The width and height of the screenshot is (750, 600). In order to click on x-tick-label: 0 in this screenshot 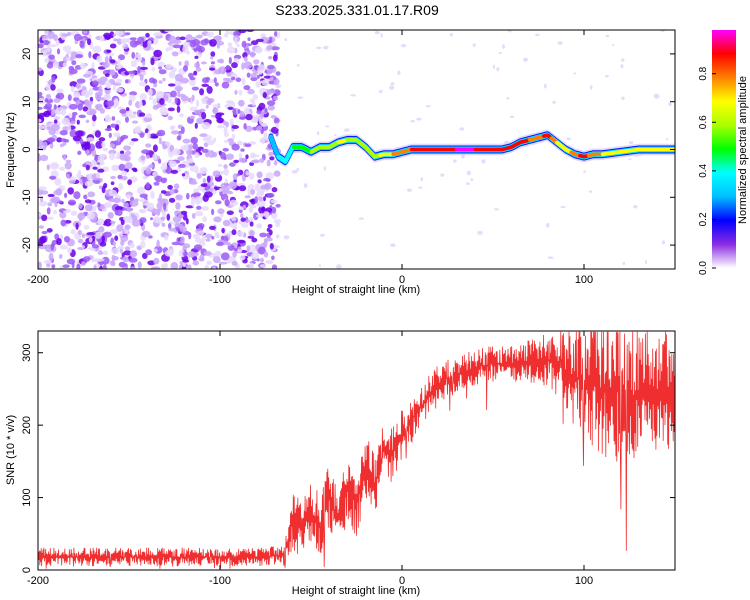, I will do `click(402, 581)`.